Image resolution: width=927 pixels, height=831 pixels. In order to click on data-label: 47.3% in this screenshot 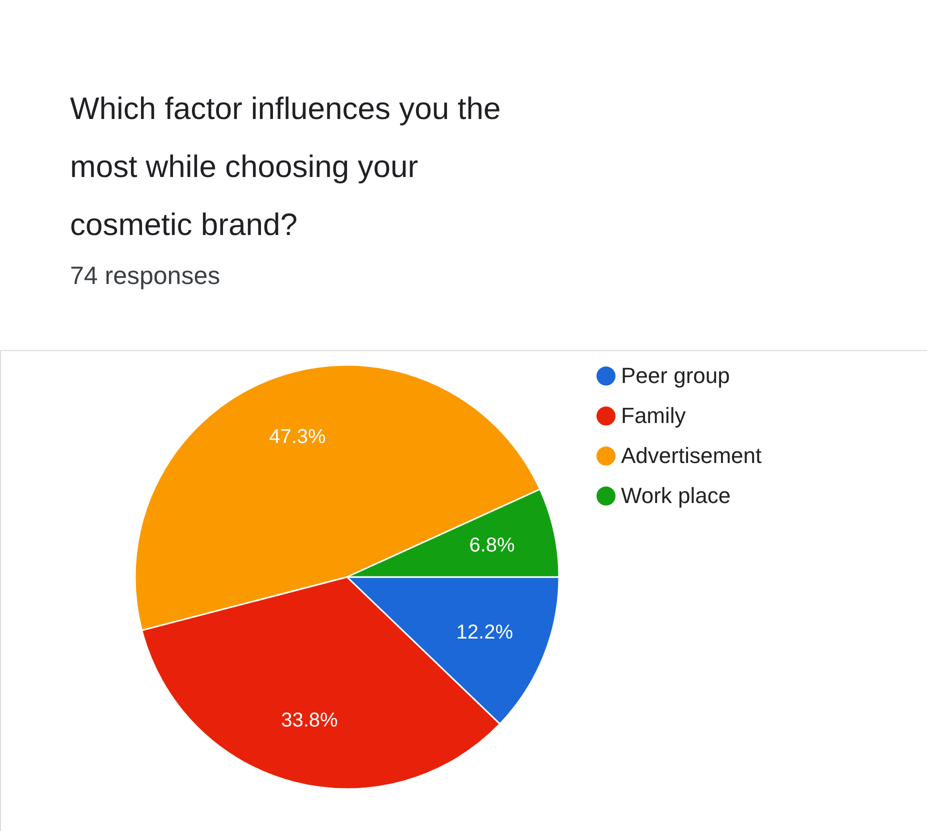, I will do `click(297, 437)`.